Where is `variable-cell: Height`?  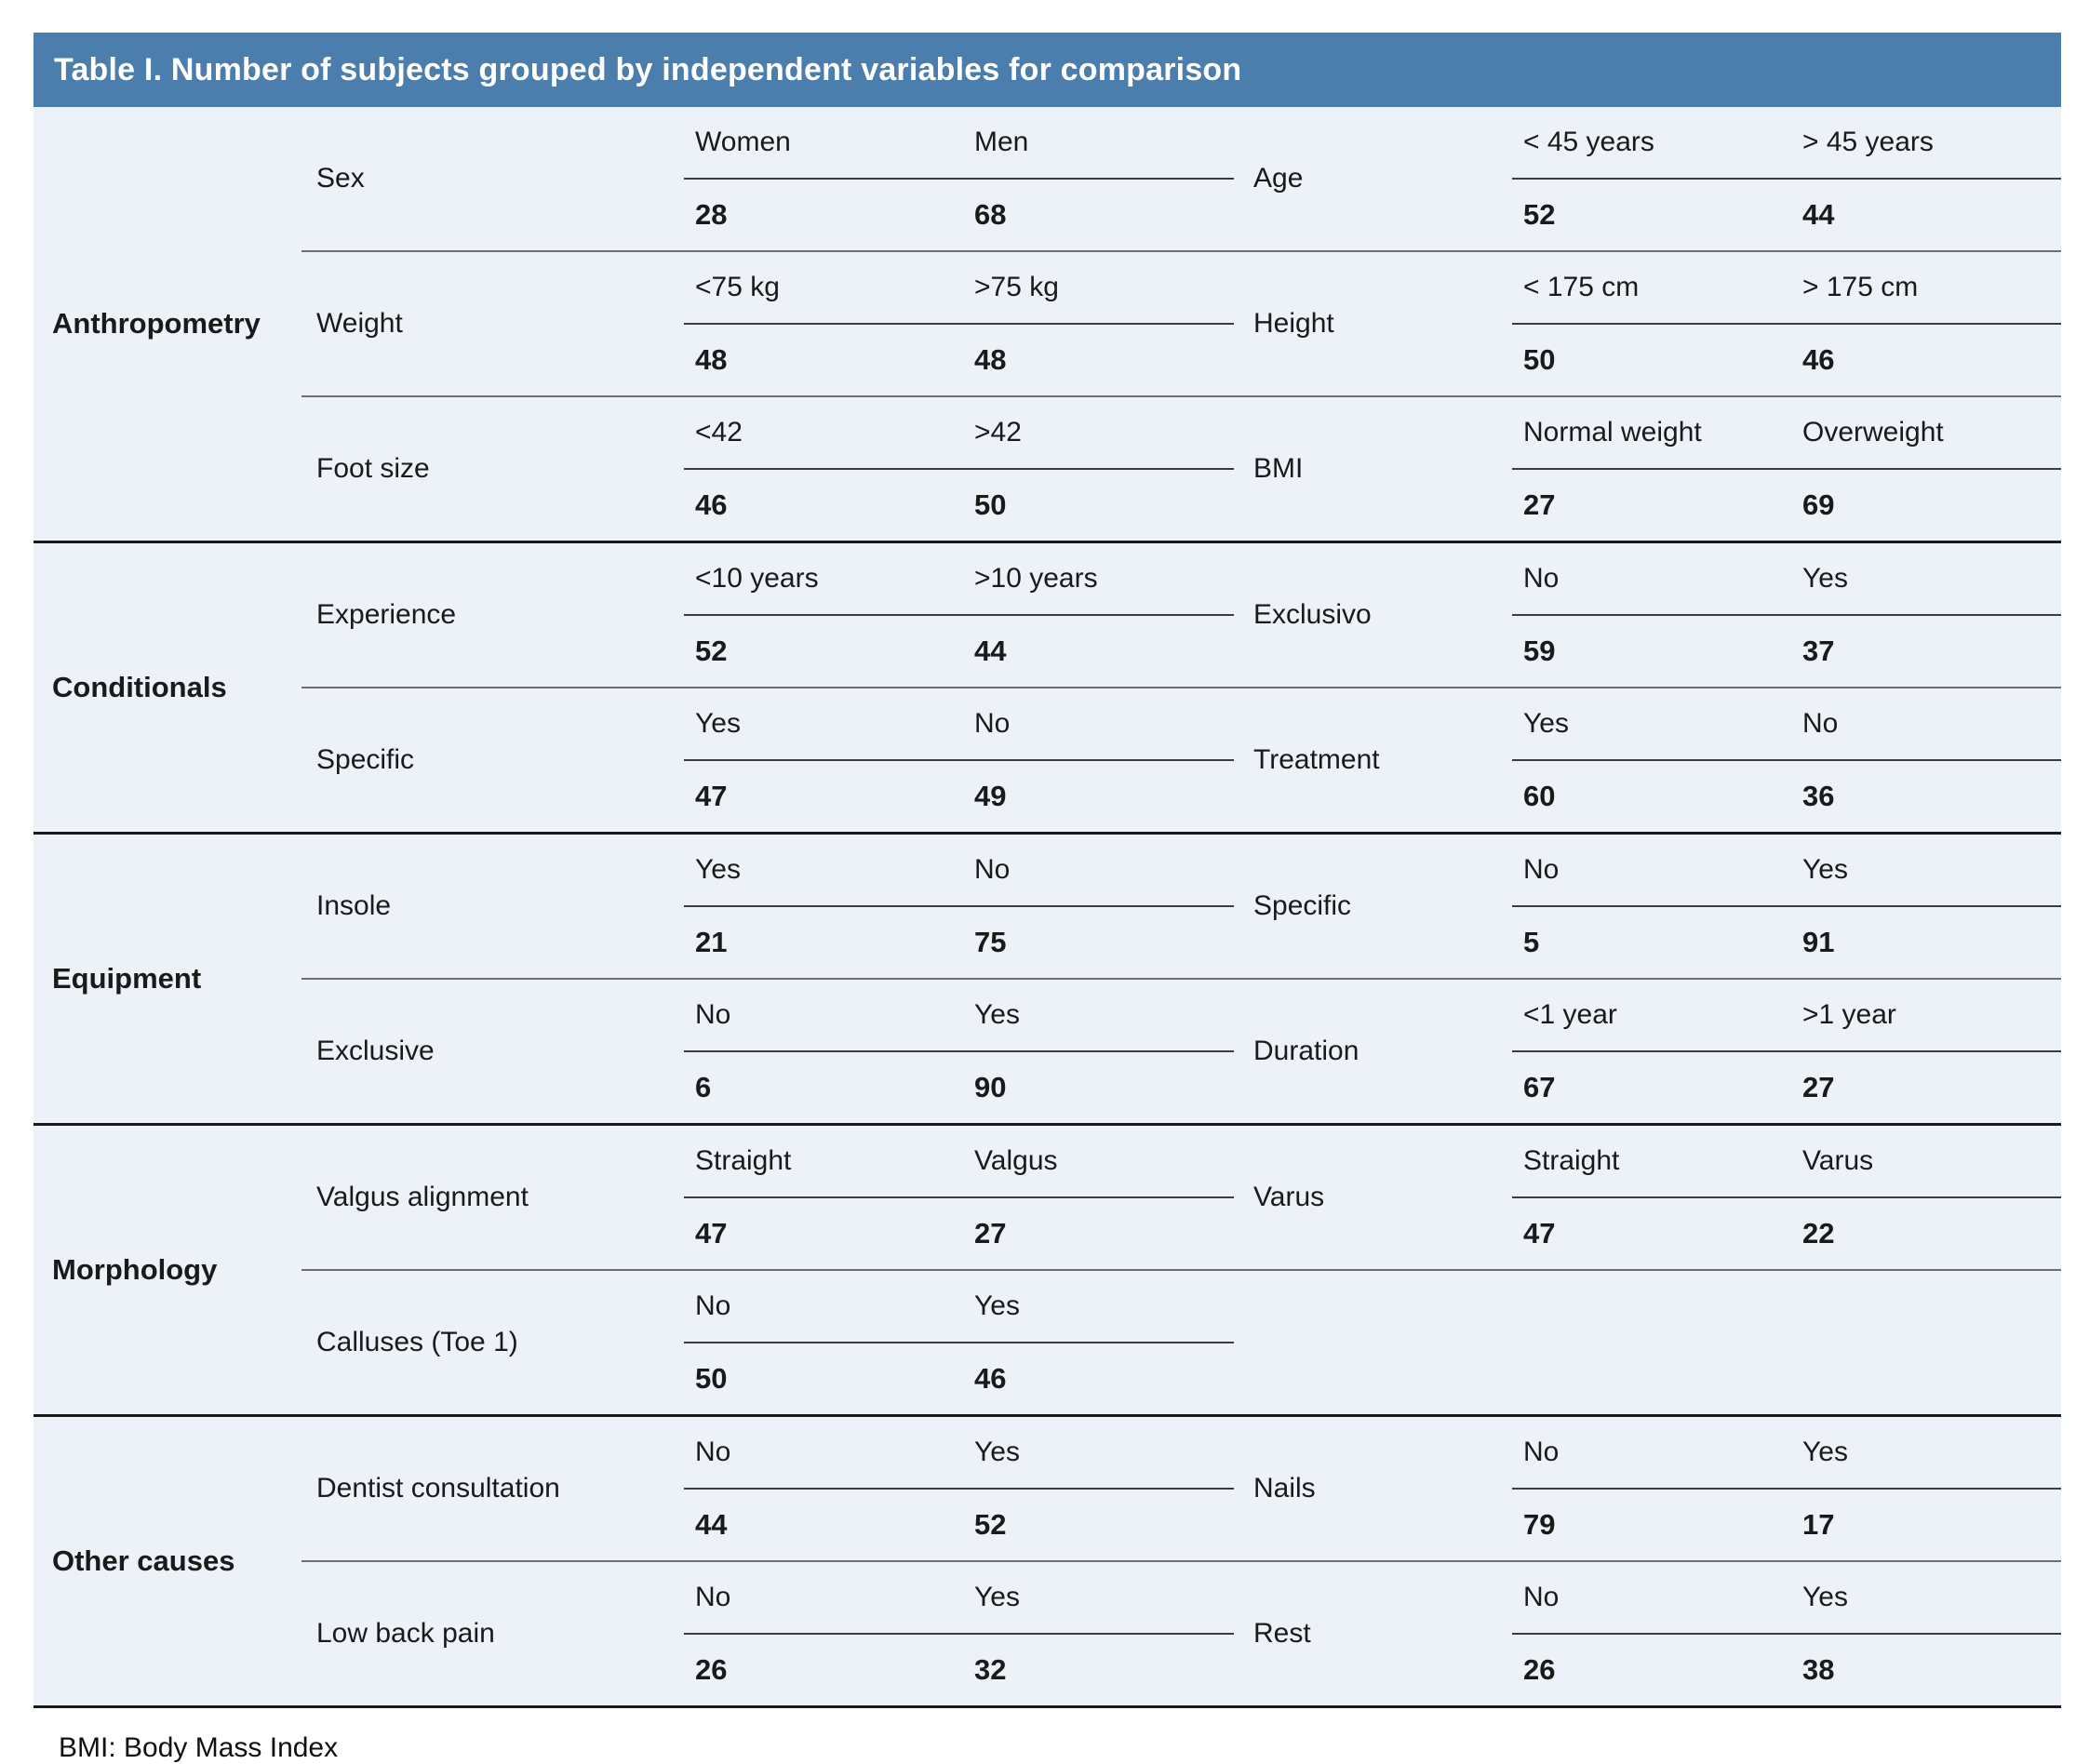
variable-cell: Height is located at coordinates (1373, 323).